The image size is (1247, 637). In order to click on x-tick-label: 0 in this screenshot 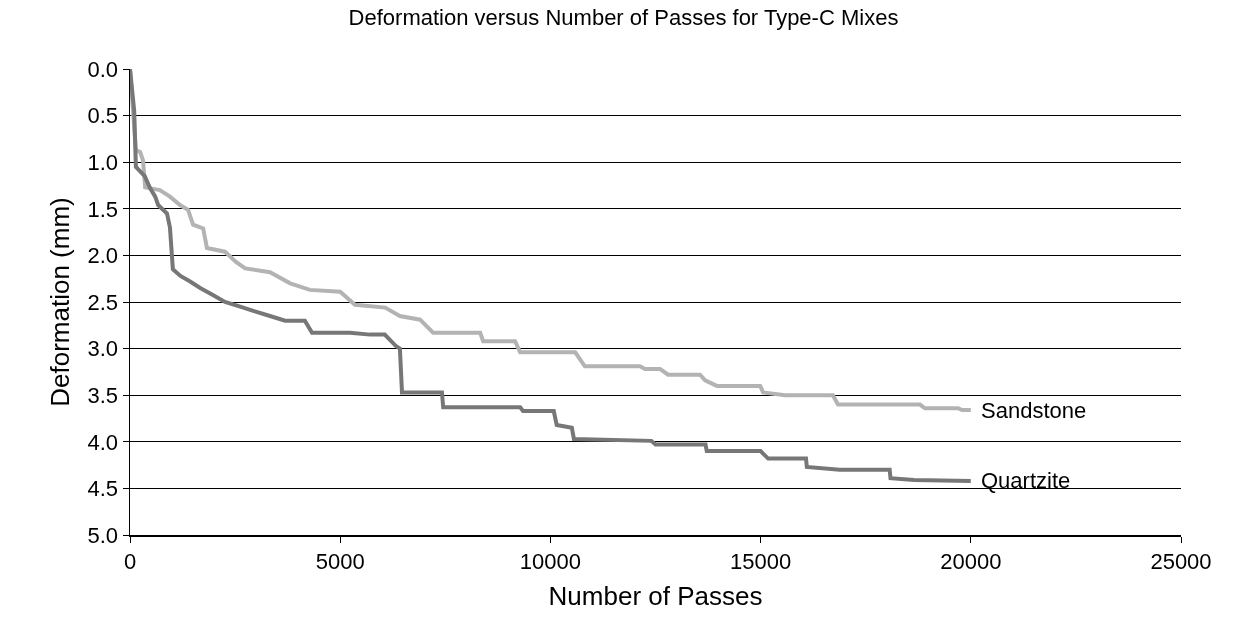, I will do `click(130, 561)`.